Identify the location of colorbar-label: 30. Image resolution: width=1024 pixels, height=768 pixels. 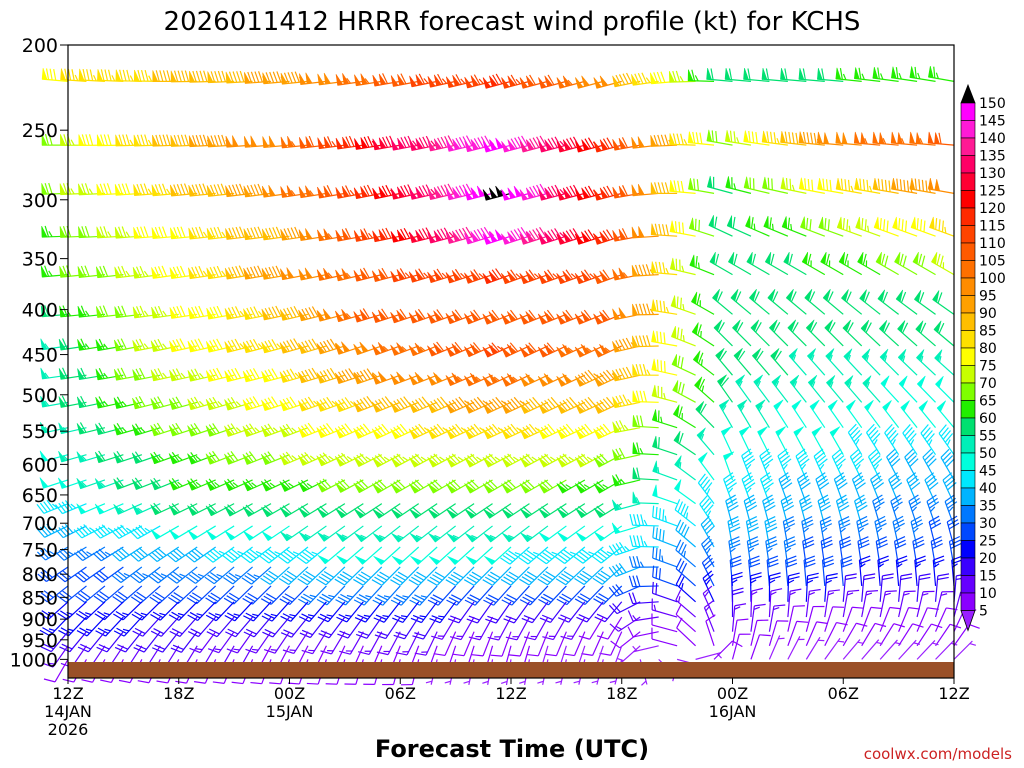
(988, 524).